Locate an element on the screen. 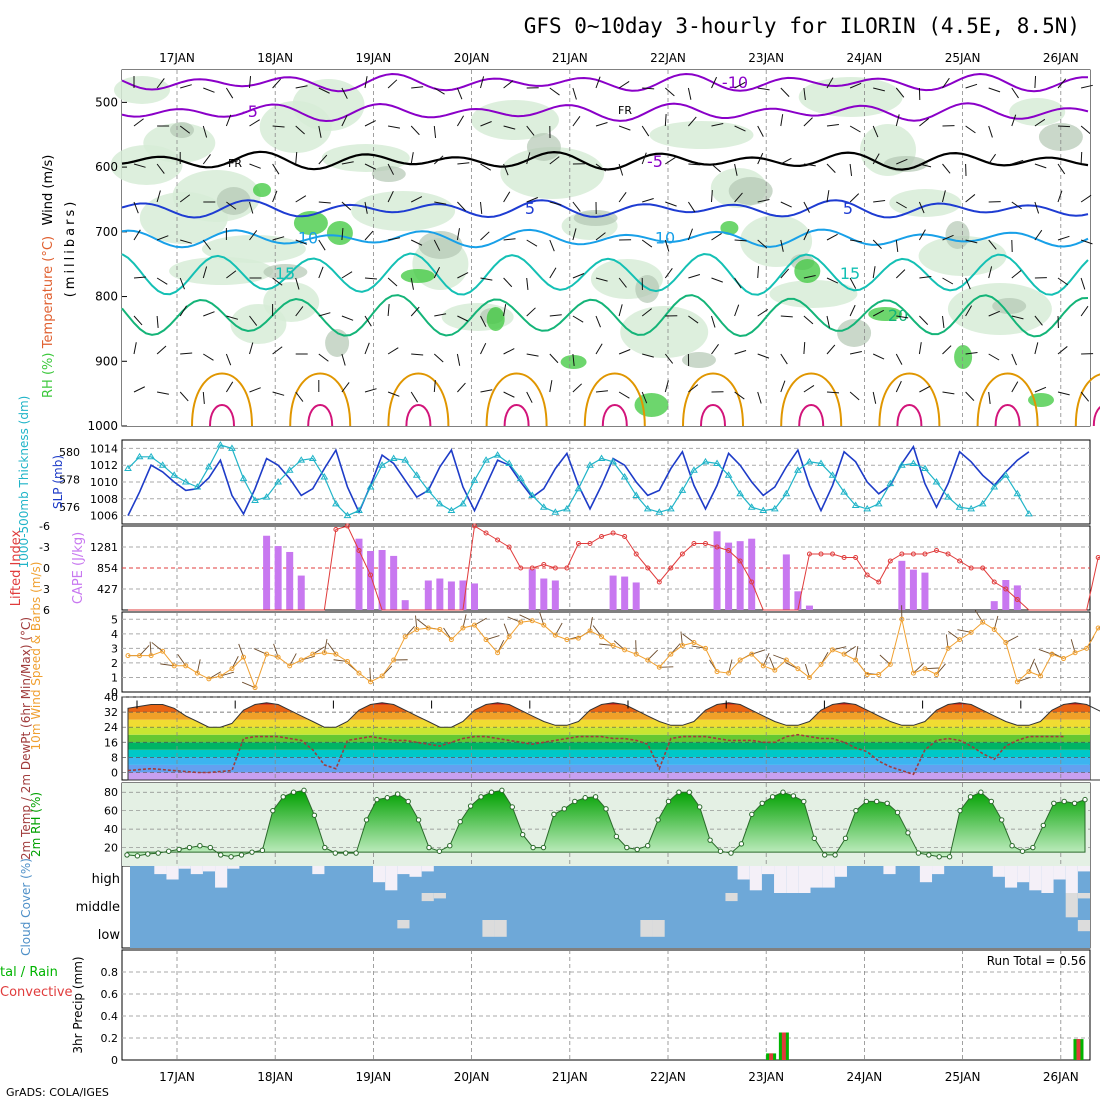 Image resolution: width=1100 pixels, height=1104 pixels. bottom-date-label: 18JAN is located at coordinates (275, 1077).